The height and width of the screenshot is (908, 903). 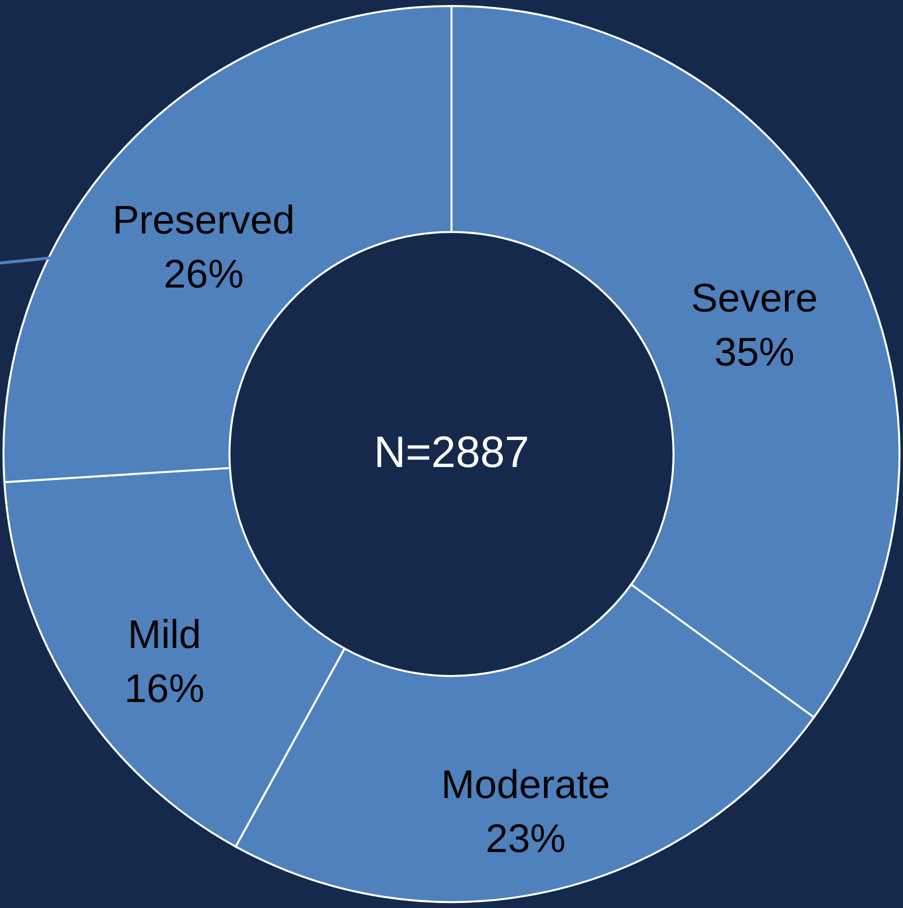 What do you see at coordinates (164, 689) in the screenshot?
I see `data-label: 16%` at bounding box center [164, 689].